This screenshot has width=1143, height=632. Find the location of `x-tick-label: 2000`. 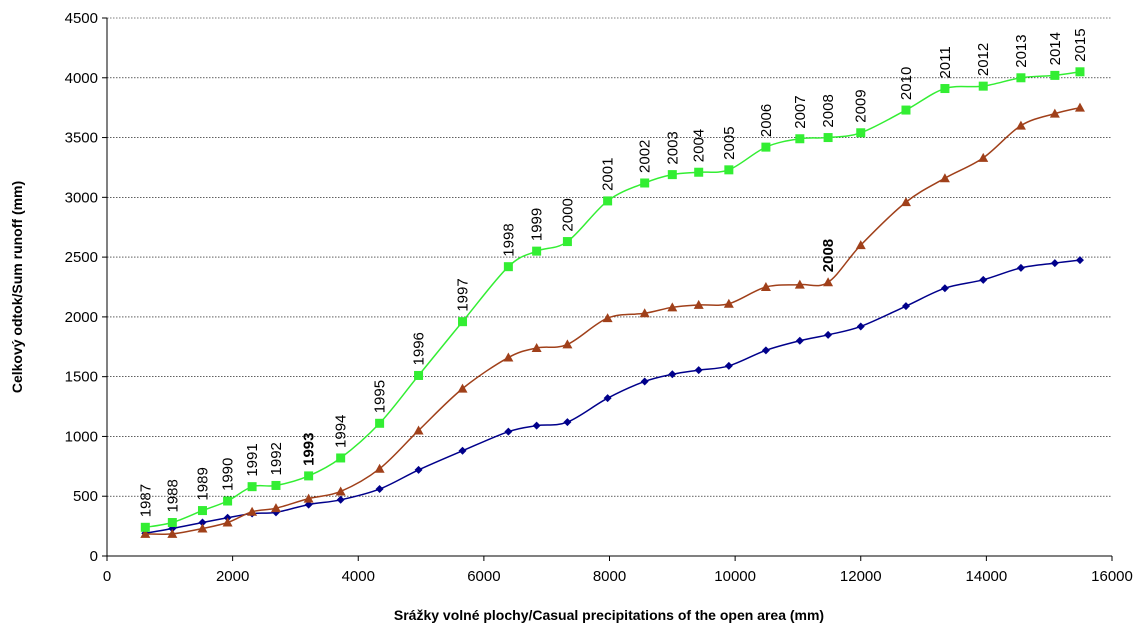

x-tick-label: 2000 is located at coordinates (232, 576).